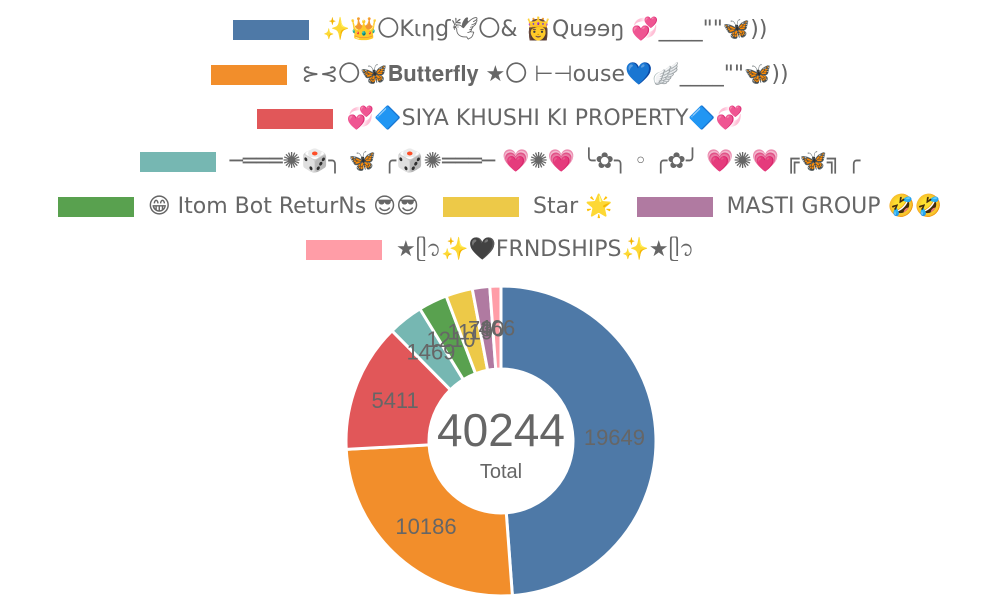 The width and height of the screenshot is (1000, 600). I want to click on slice-value-label: 5411, so click(394, 400).